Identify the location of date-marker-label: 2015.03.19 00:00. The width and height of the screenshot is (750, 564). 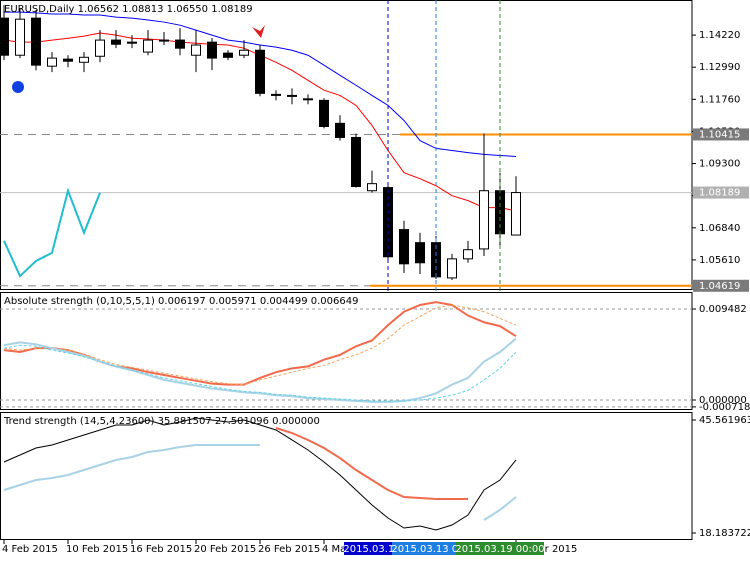
(499, 549).